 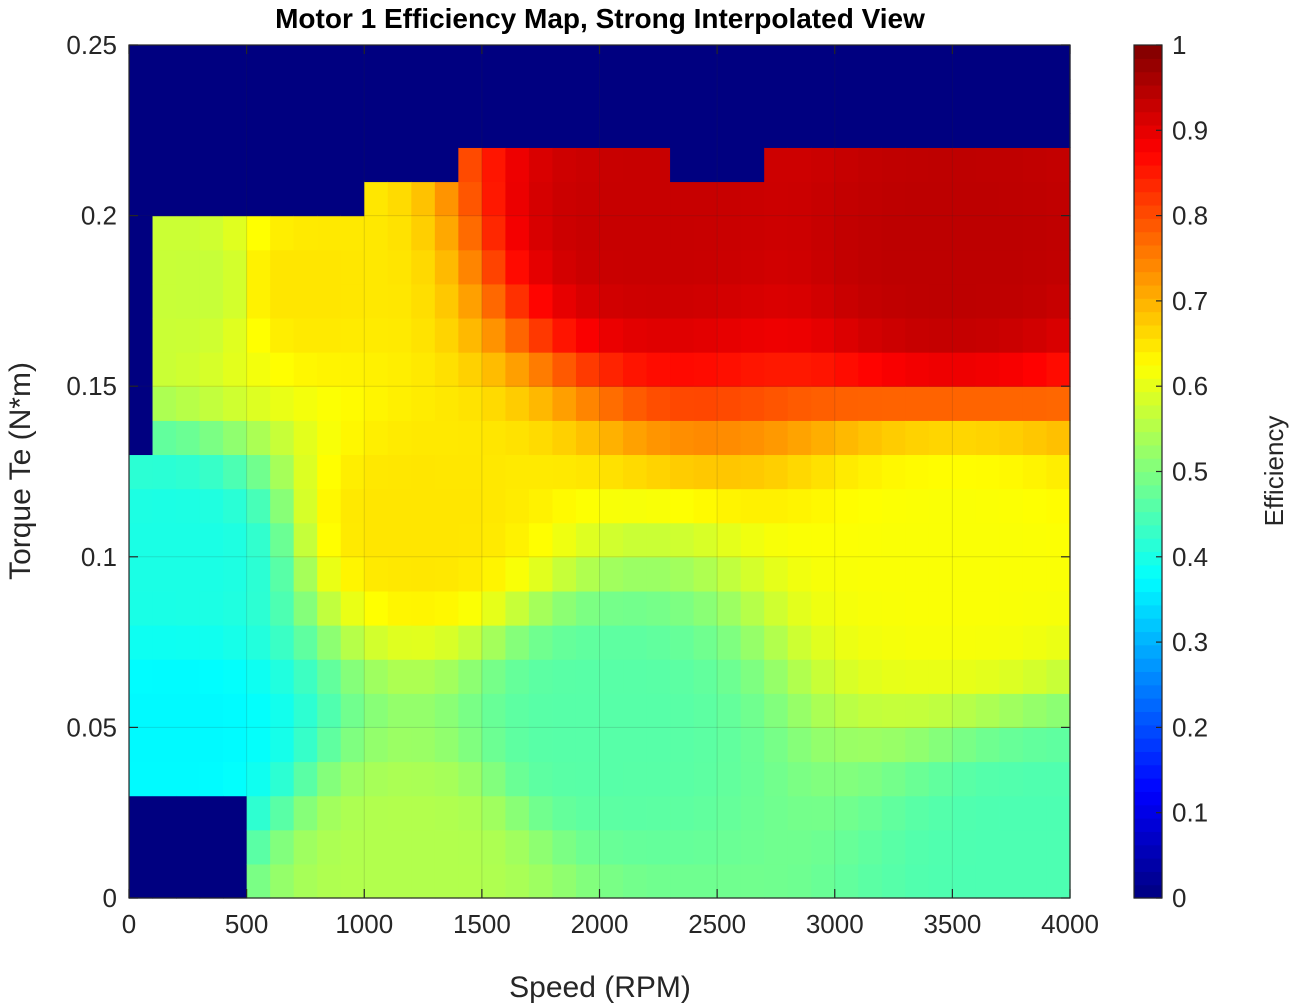 What do you see at coordinates (91, 727) in the screenshot?
I see `y-tick-label: 0.05` at bounding box center [91, 727].